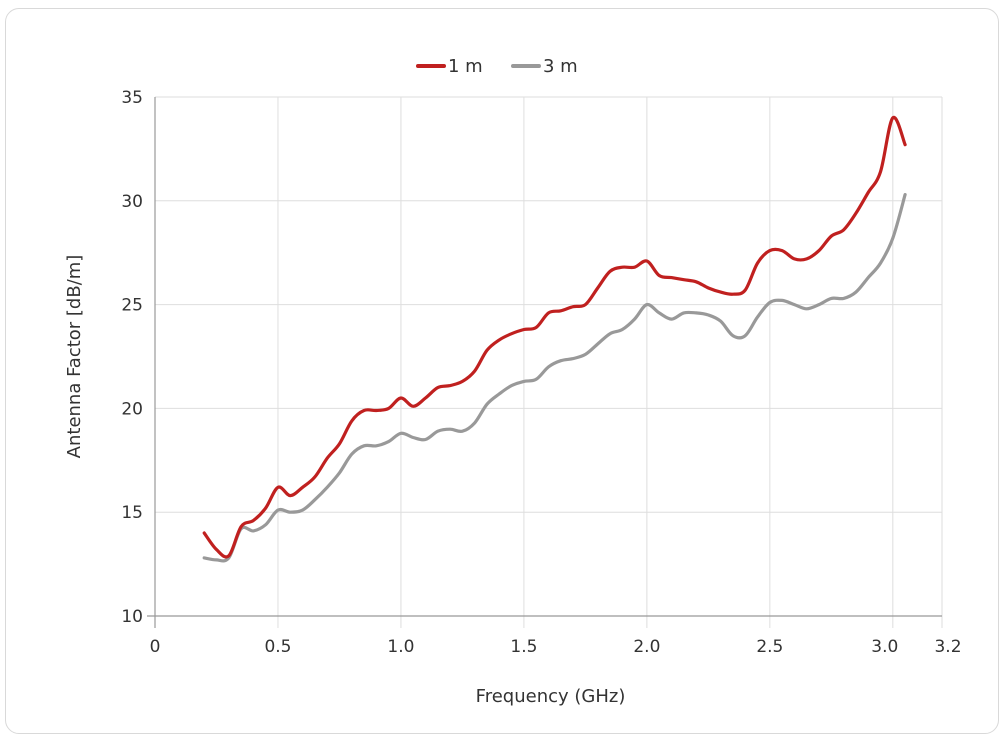 The width and height of the screenshot is (1005, 739). Describe the element at coordinates (155, 647) in the screenshot. I see `x-tick-label: 0` at that location.